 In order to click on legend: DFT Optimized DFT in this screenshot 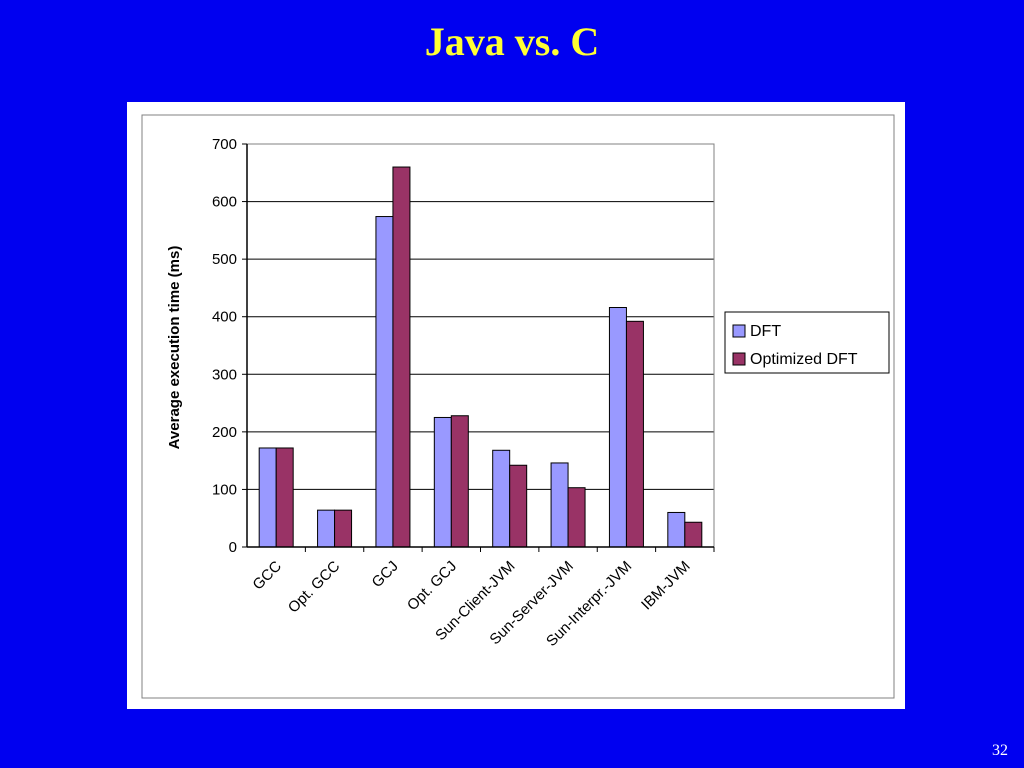, I will do `click(807, 342)`.